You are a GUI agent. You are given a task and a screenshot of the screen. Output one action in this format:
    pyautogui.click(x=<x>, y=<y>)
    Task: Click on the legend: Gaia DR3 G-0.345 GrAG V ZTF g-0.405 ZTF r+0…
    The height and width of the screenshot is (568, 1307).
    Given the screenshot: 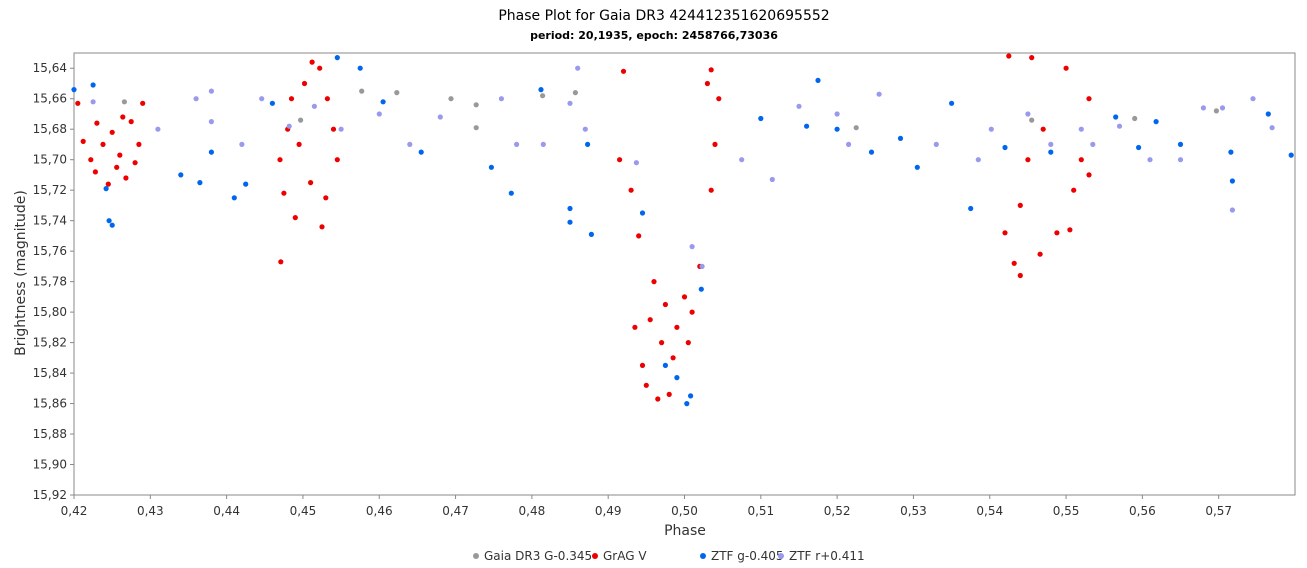 What is the action you would take?
    pyautogui.click(x=669, y=556)
    